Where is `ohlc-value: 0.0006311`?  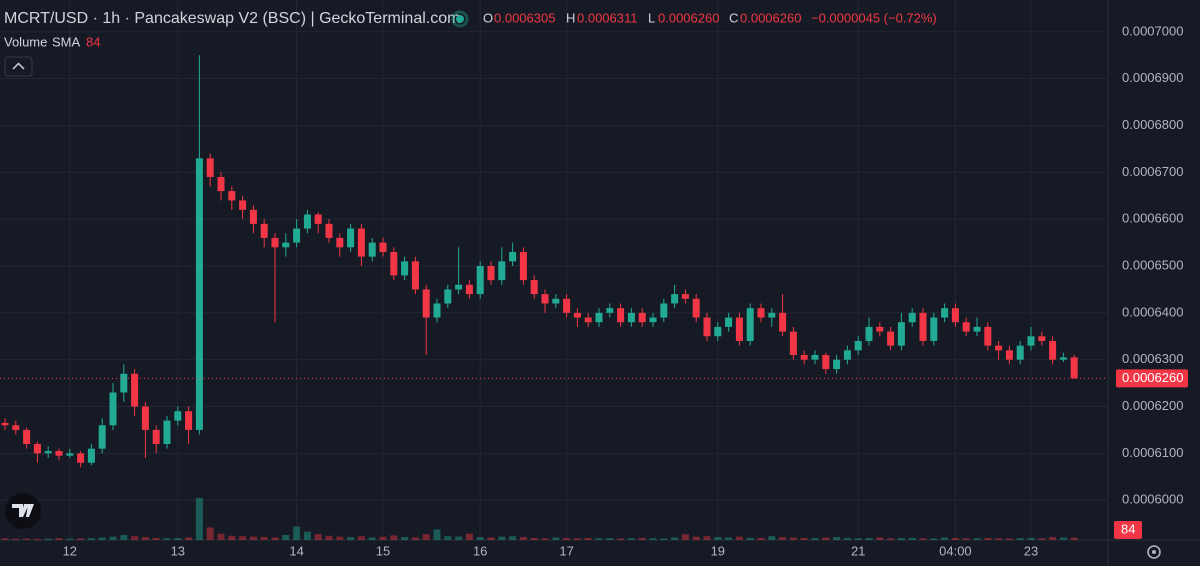 ohlc-value: 0.0006311 is located at coordinates (607, 17).